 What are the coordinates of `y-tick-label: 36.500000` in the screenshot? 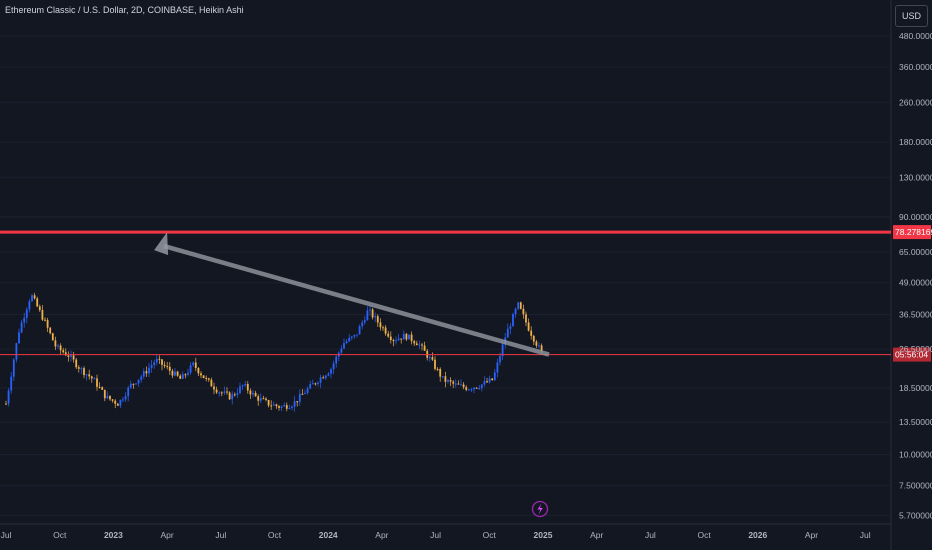 It's located at (915, 315).